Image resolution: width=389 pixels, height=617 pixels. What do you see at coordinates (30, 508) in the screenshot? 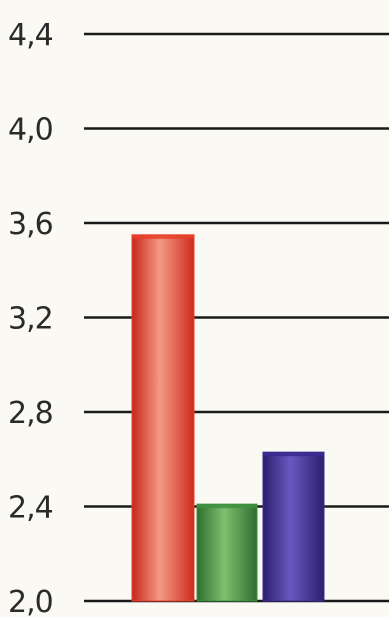
I see `y-tick-label: 2,4` at bounding box center [30, 508].